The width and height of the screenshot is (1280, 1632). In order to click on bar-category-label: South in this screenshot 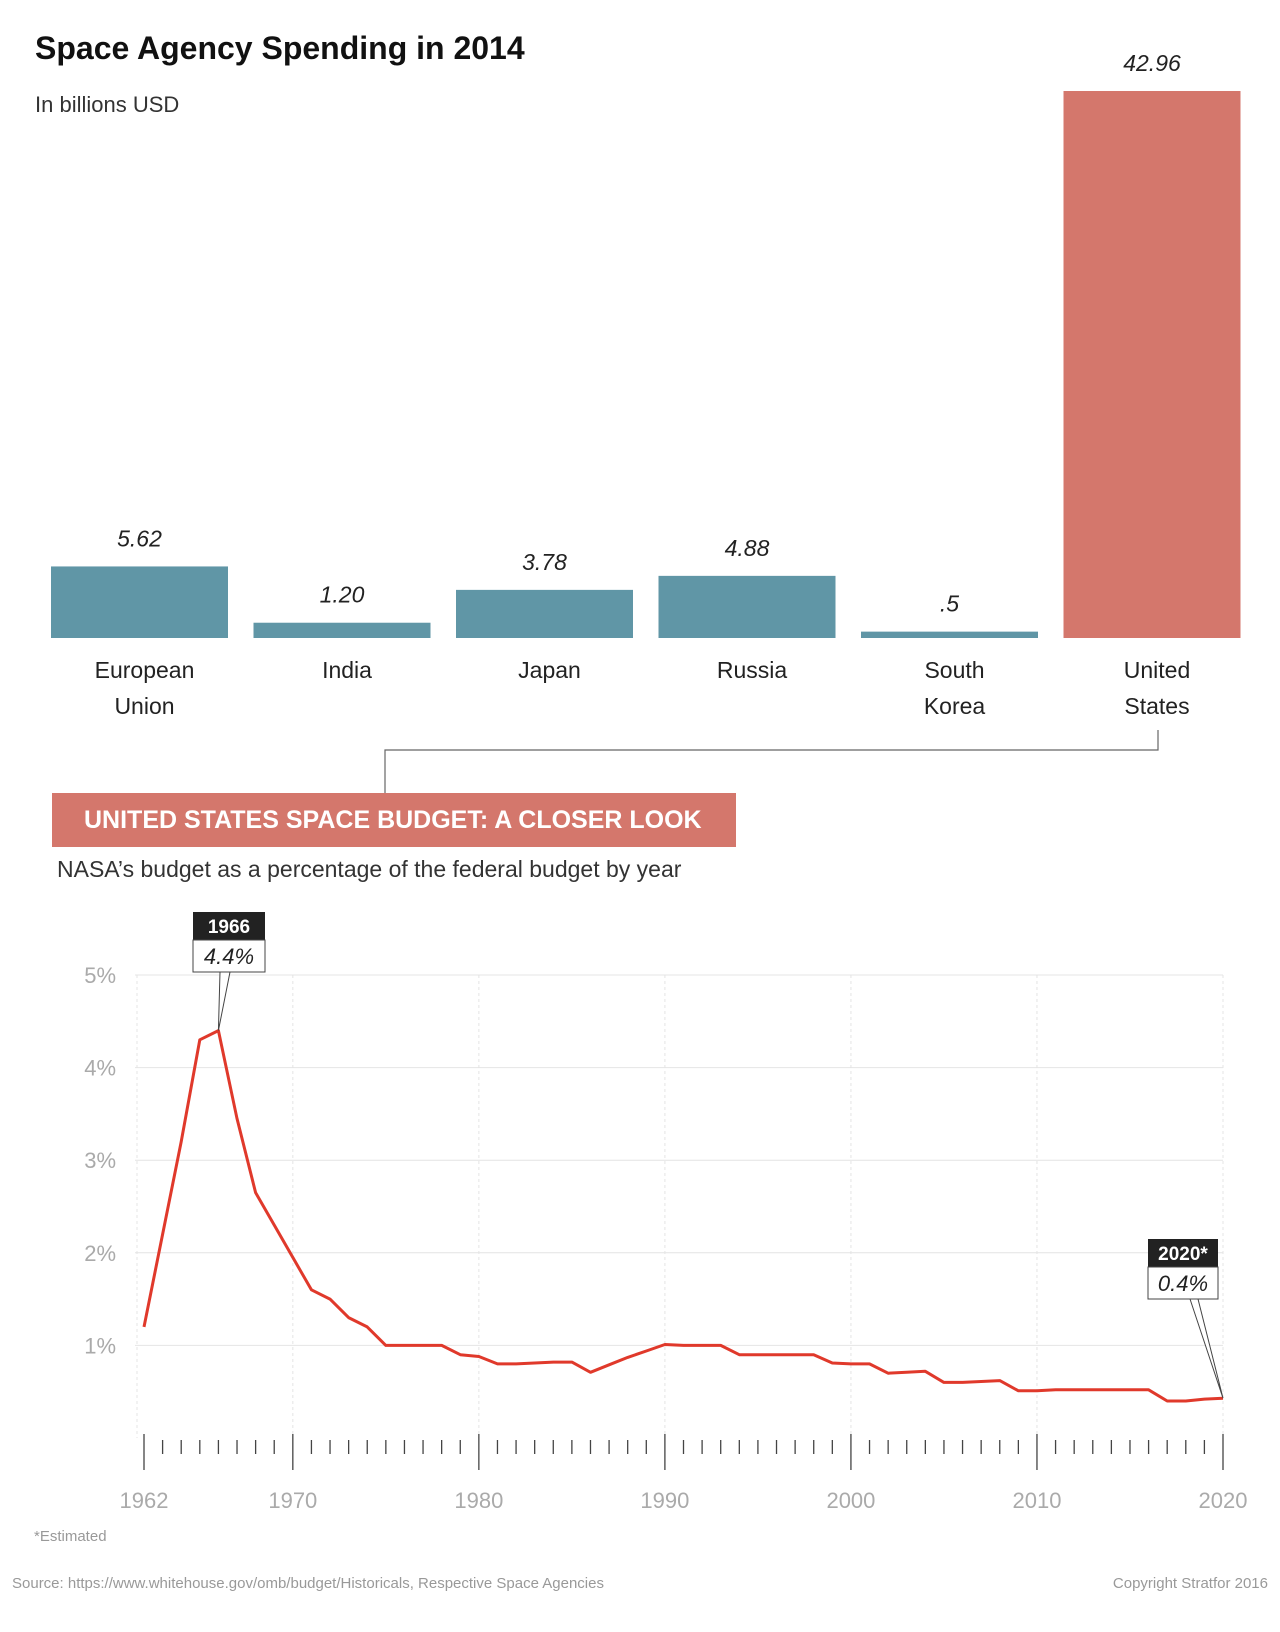, I will do `click(954, 670)`.